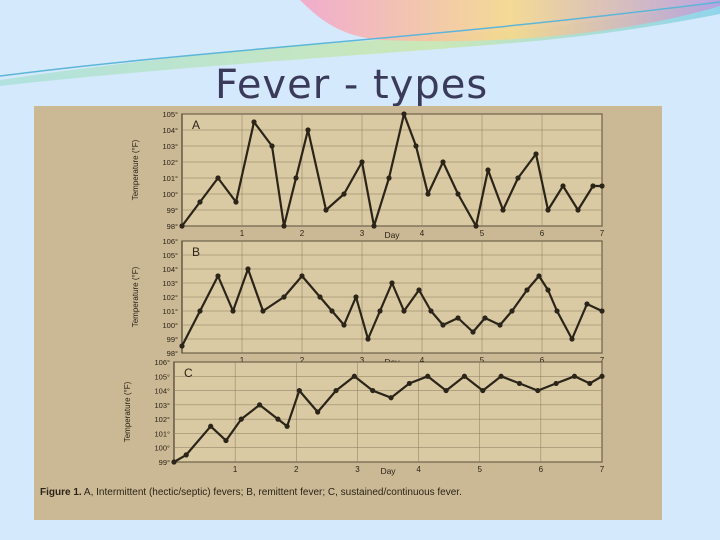 The width and height of the screenshot is (720, 540). I want to click on panel-c-plot-area, so click(388, 412).